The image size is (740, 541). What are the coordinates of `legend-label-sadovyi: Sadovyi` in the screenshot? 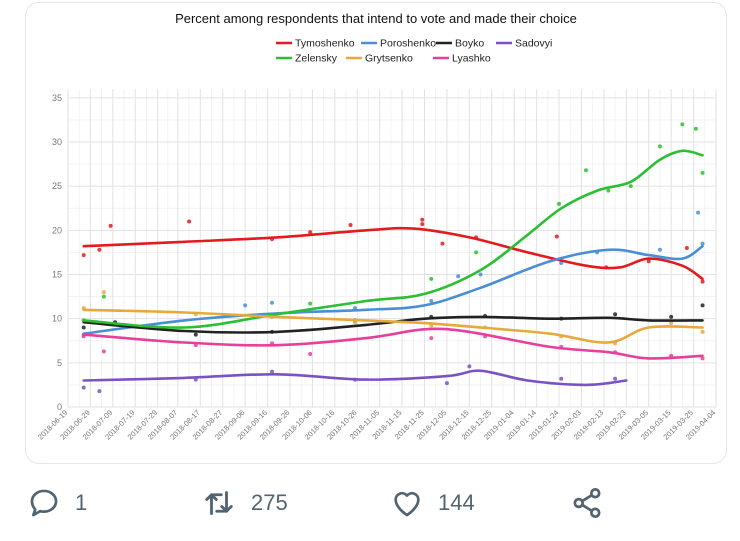 It's located at (533, 44).